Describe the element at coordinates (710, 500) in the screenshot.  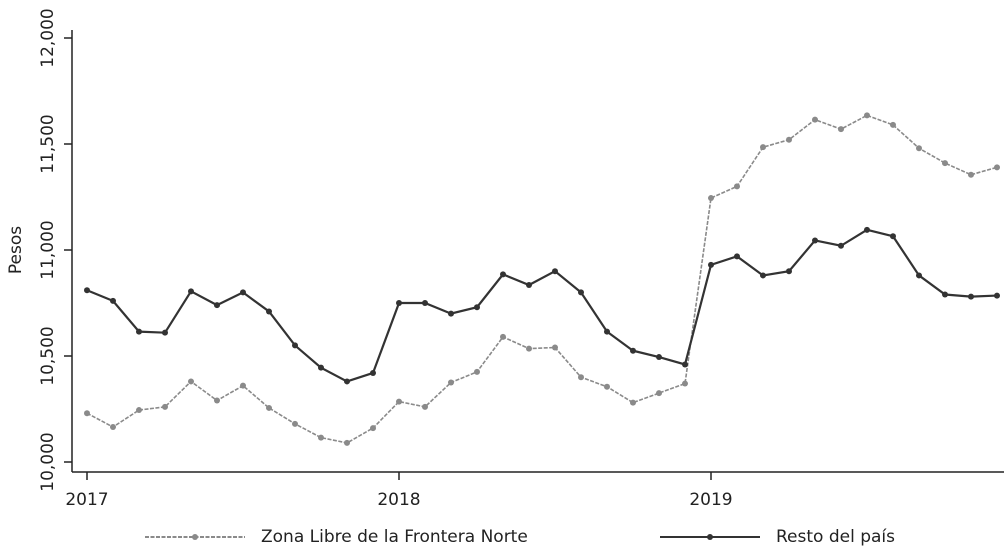
I see `x-tick-label: 2019` at that location.